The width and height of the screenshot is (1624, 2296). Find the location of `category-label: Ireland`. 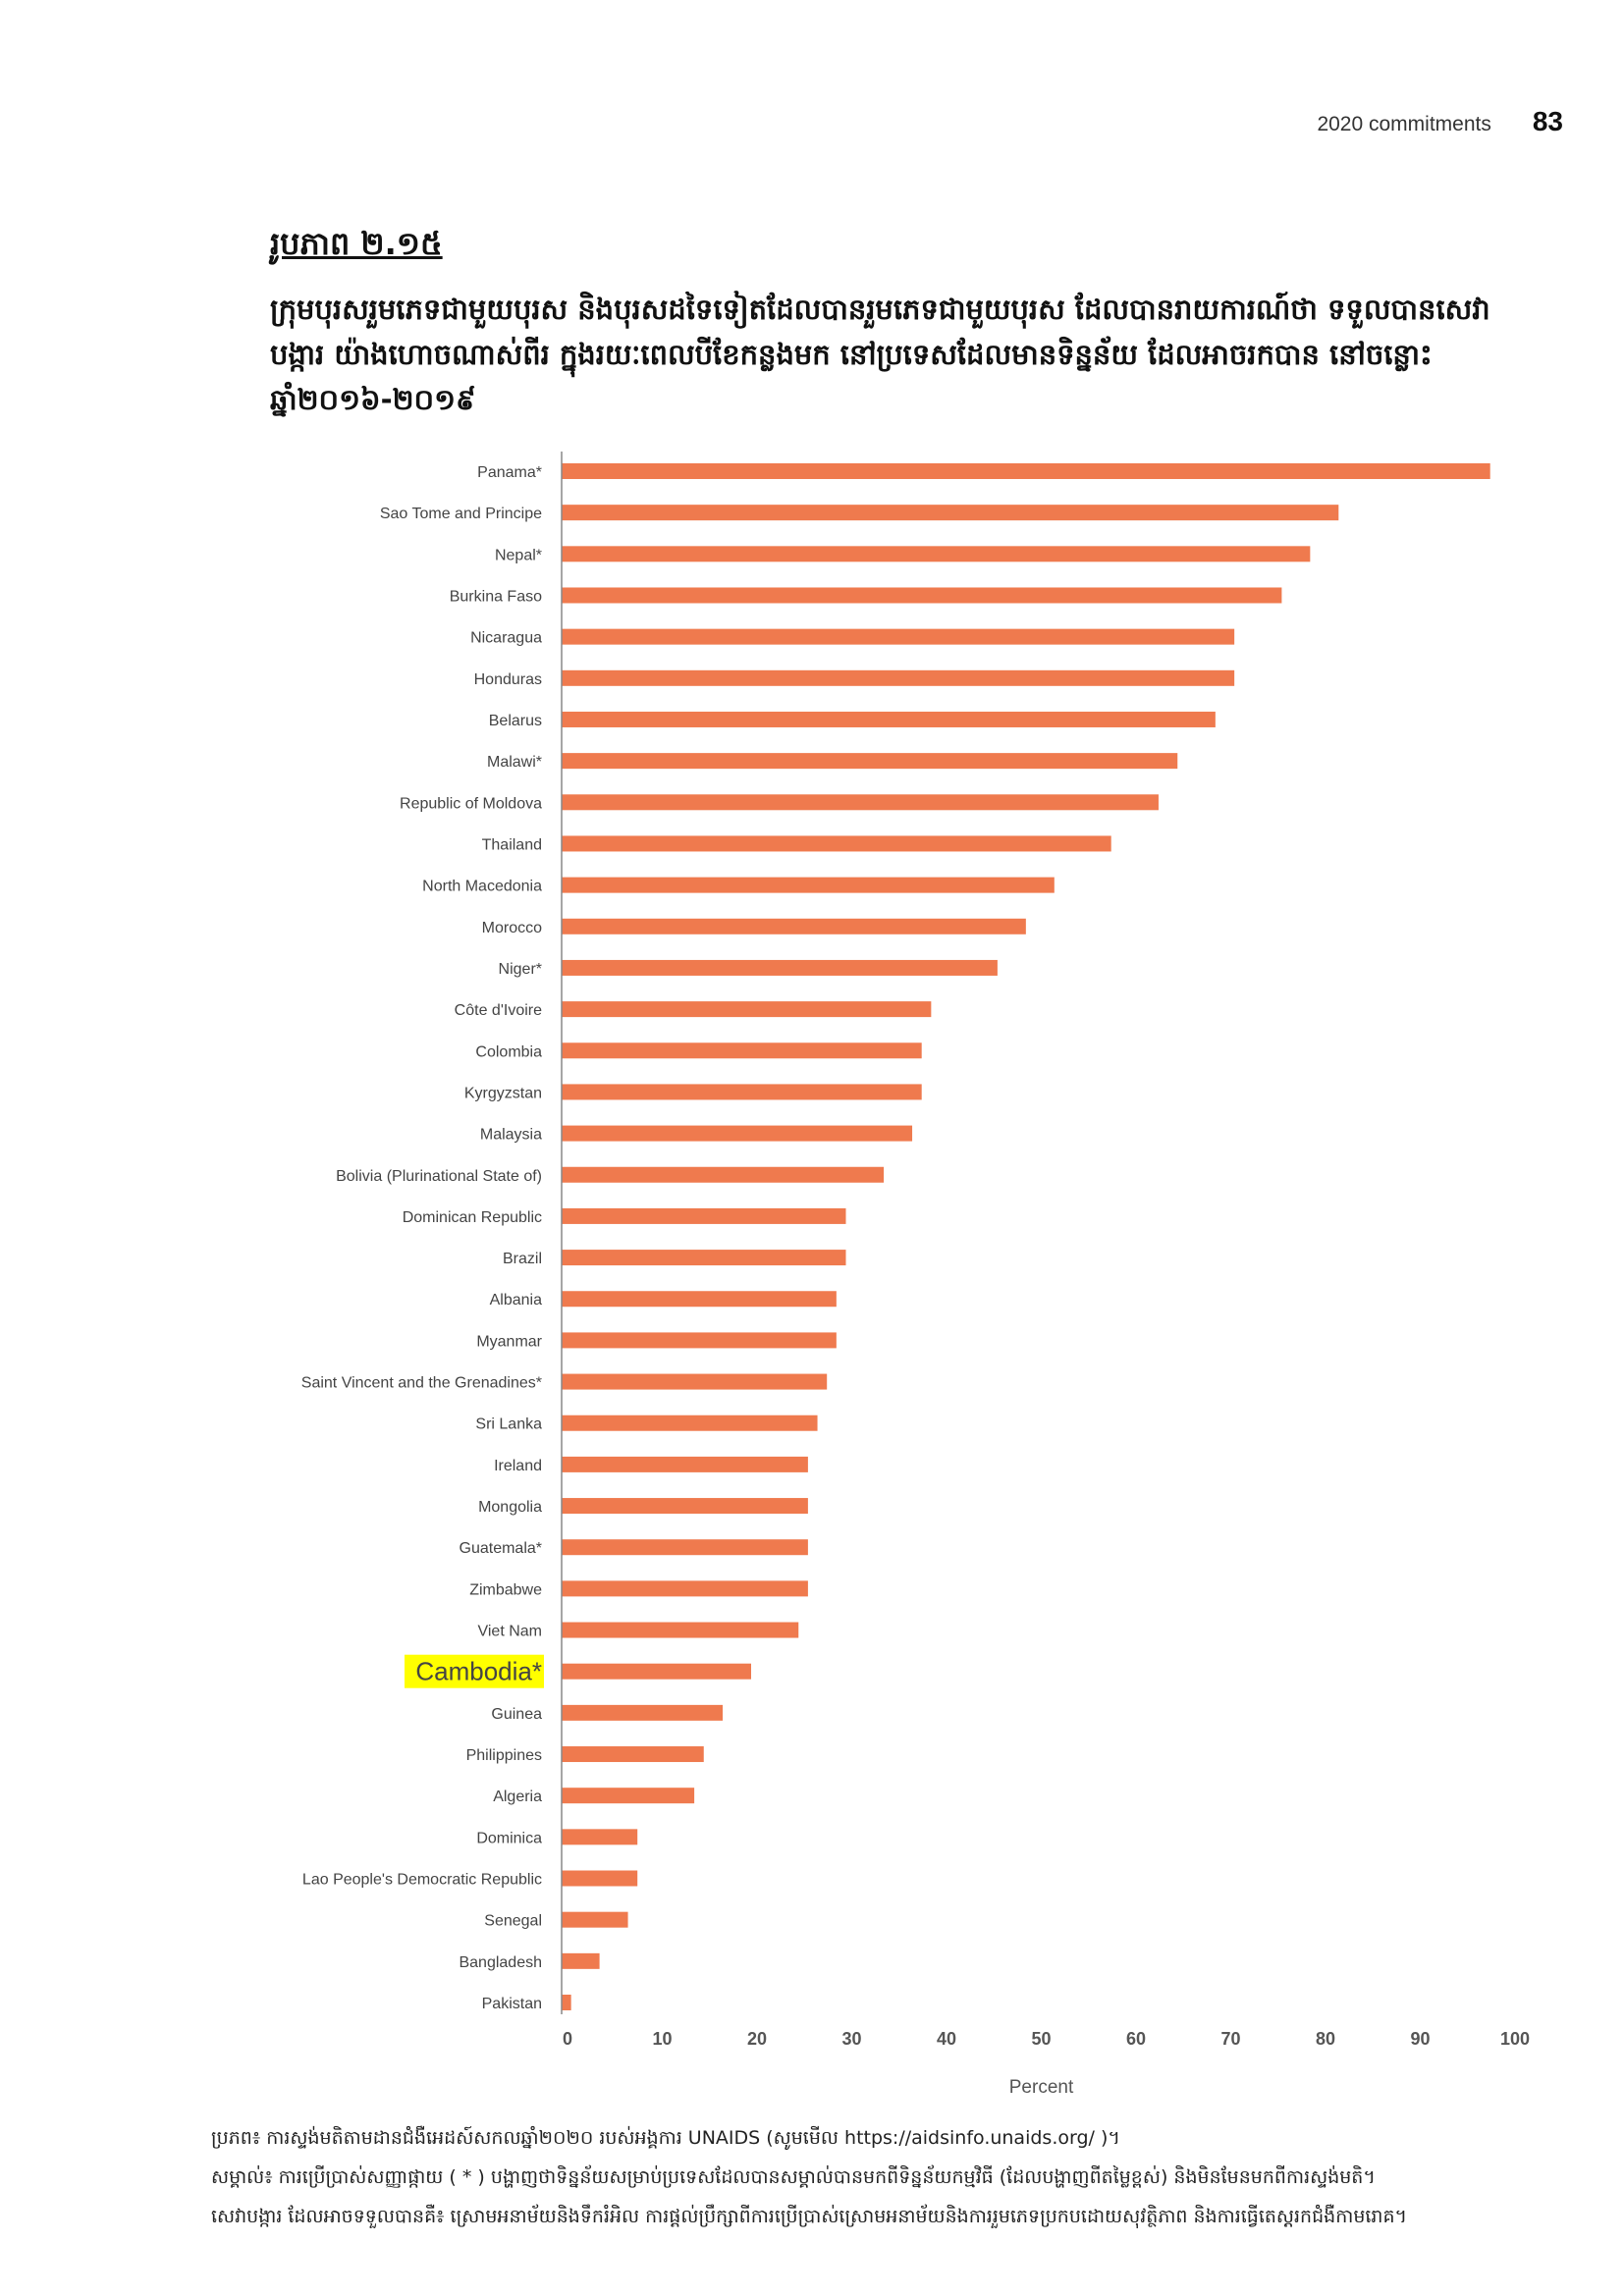

category-label: Ireland is located at coordinates (518, 1466).